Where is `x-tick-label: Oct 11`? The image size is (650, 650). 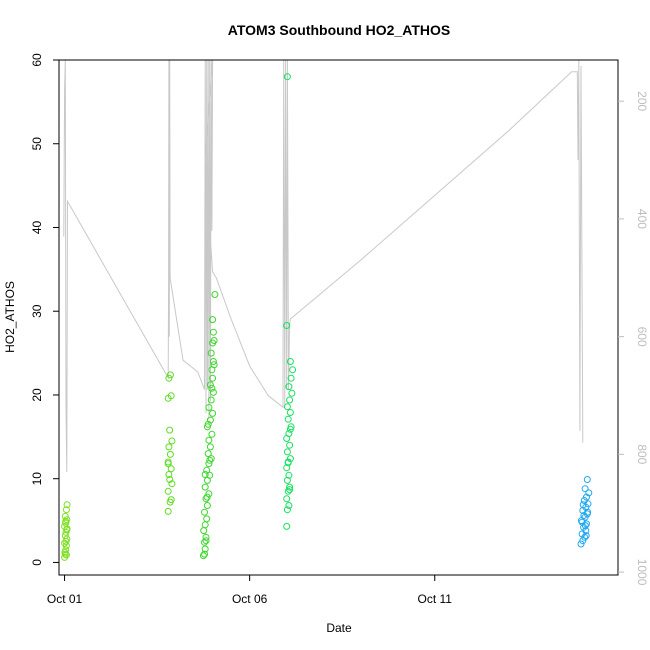
x-tick-label: Oct 11 is located at coordinates (435, 599).